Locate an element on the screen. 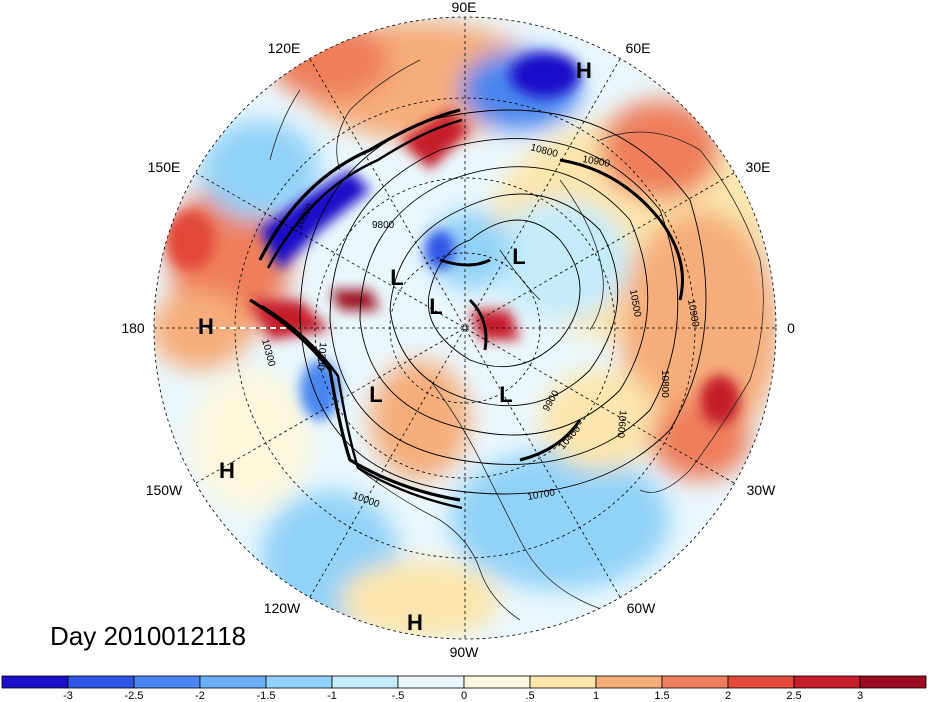 The height and width of the screenshot is (702, 928). colorbar-tick-label: -1 is located at coordinates (332, 696).